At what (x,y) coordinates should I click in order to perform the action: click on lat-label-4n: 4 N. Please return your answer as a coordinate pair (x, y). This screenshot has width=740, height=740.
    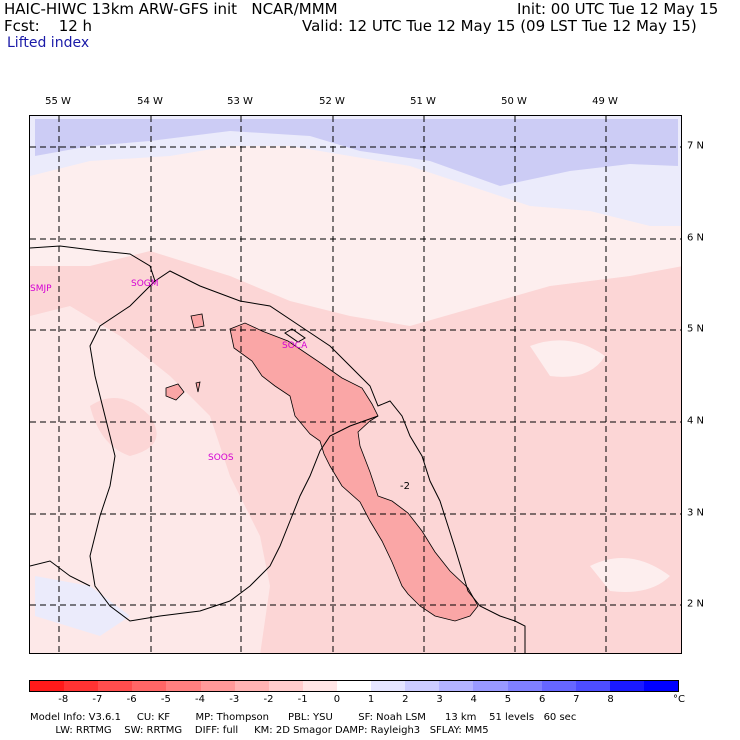
    Looking at the image, I should click on (696, 421).